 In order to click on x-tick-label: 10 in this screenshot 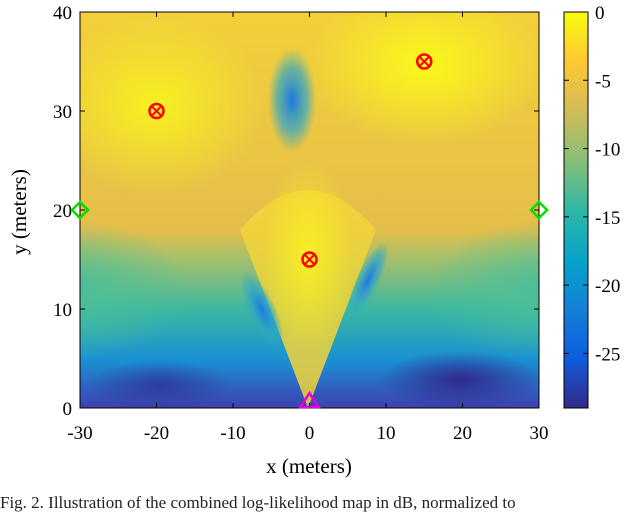, I will do `click(386, 433)`.